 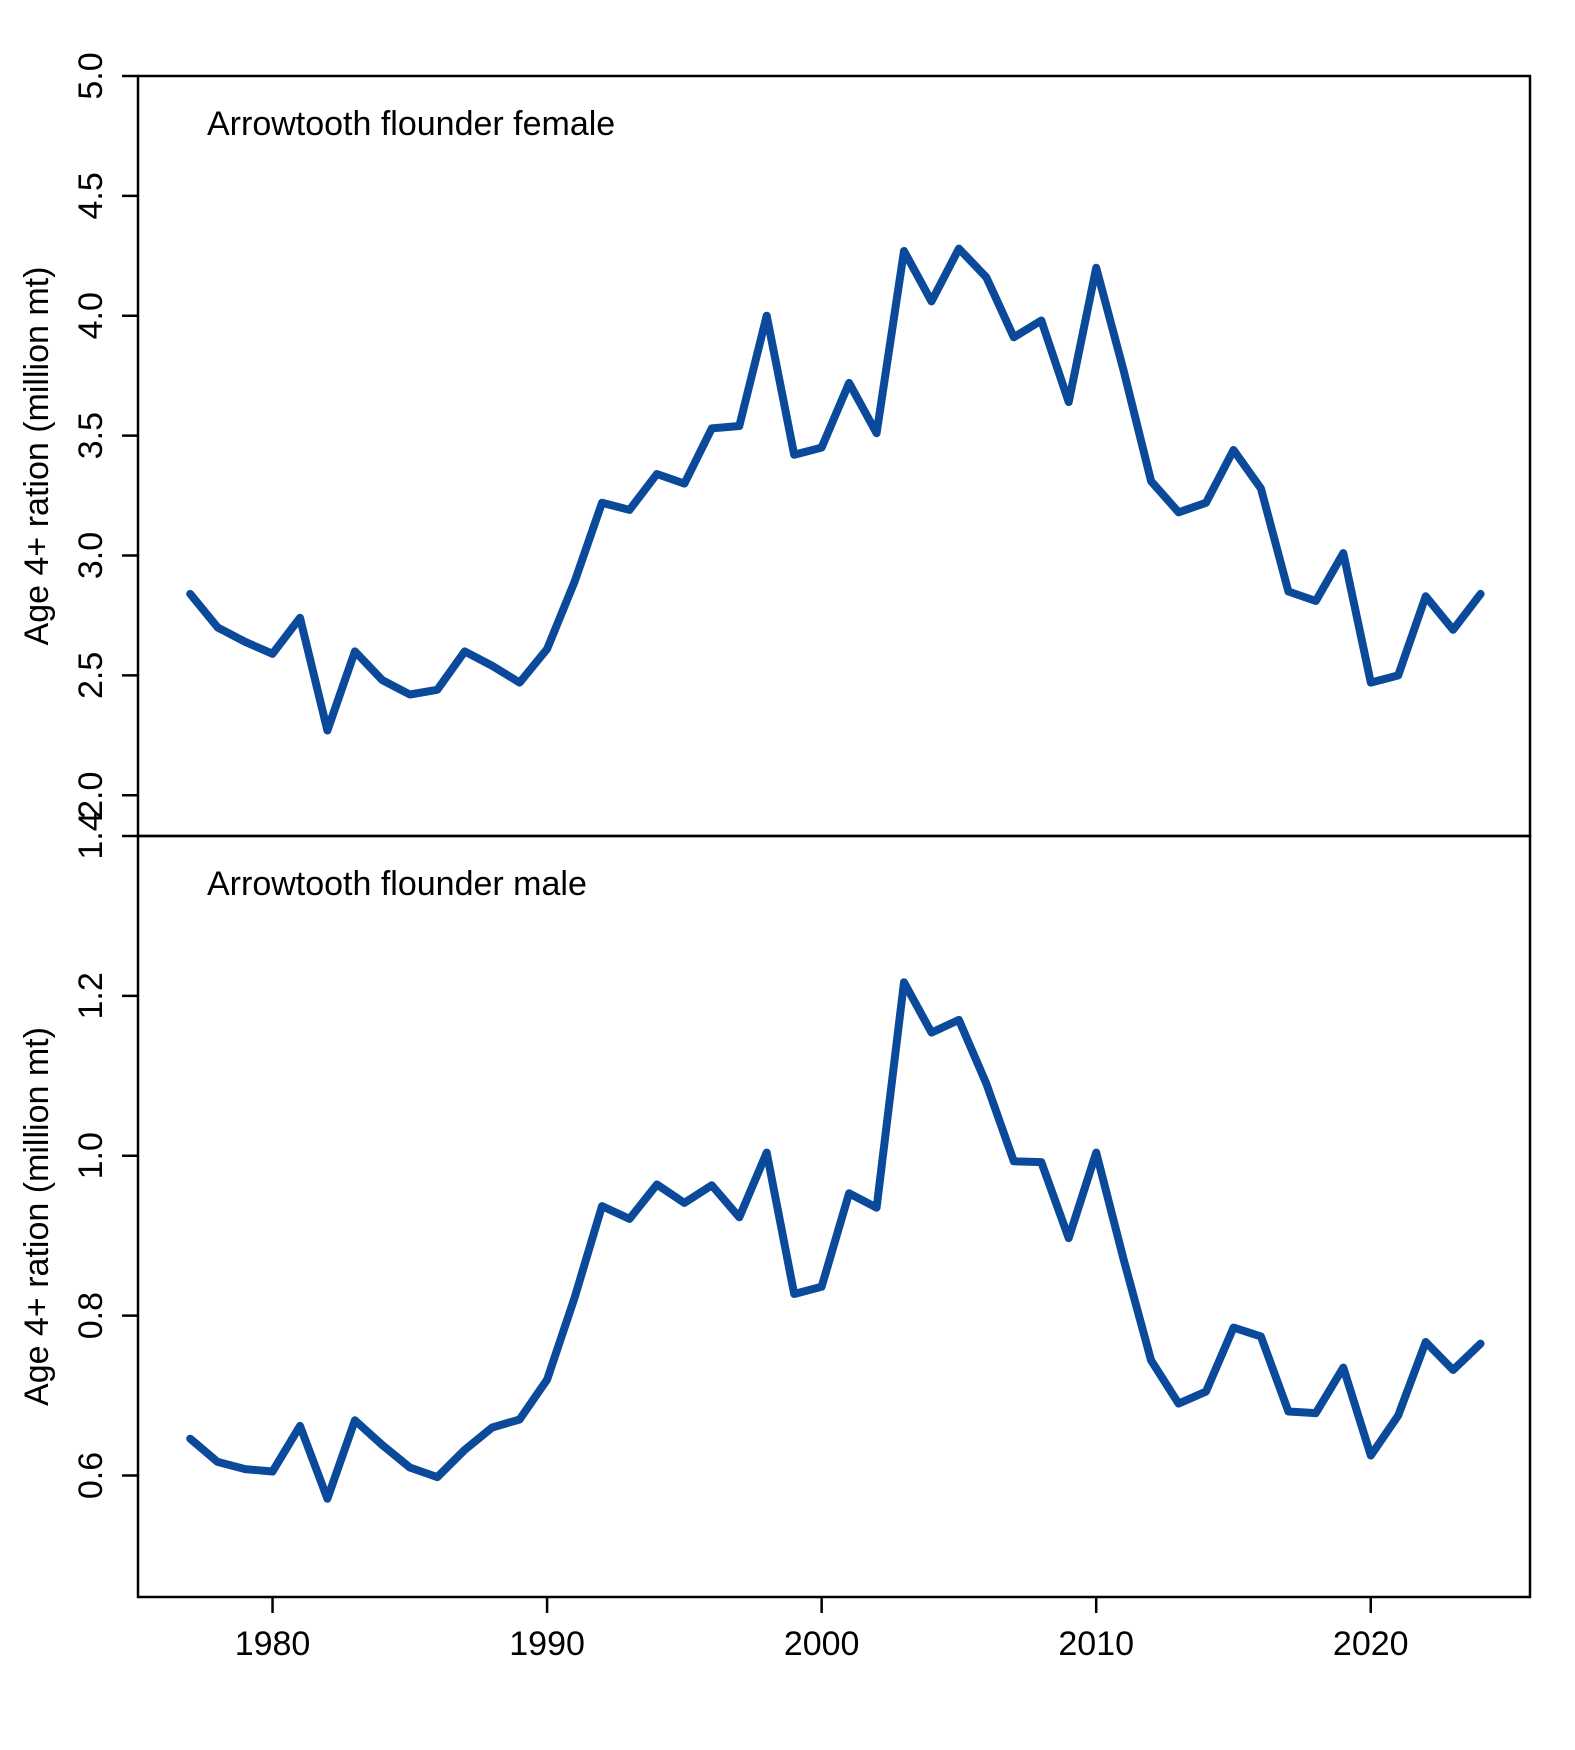 What do you see at coordinates (91, 675) in the screenshot?
I see `y-tick-label: 2.5` at bounding box center [91, 675].